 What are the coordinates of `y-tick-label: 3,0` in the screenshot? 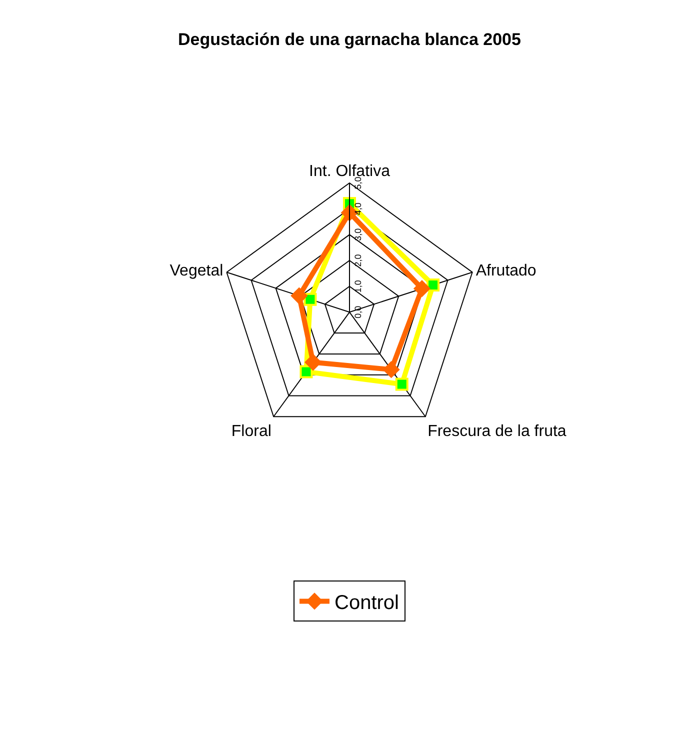 It's located at (357, 234).